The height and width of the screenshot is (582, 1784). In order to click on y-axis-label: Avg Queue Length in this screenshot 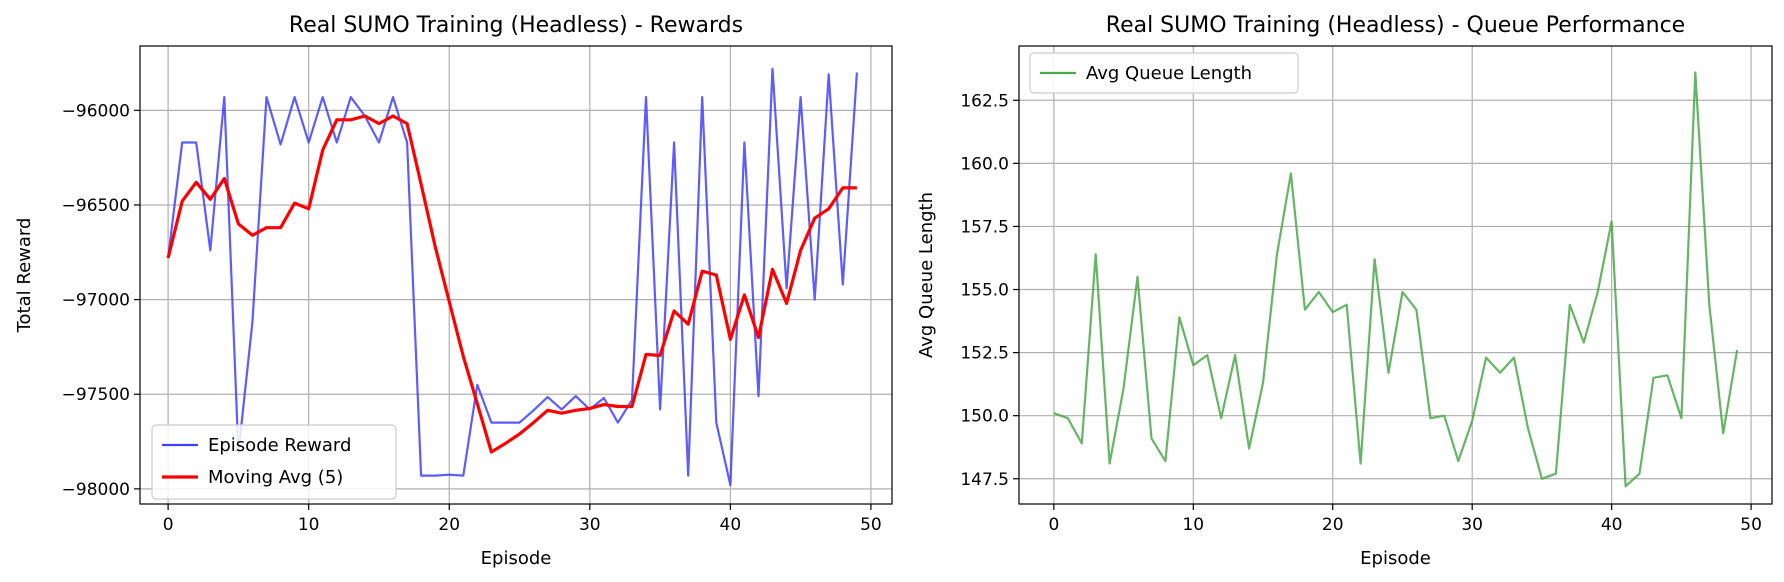, I will do `click(926, 275)`.